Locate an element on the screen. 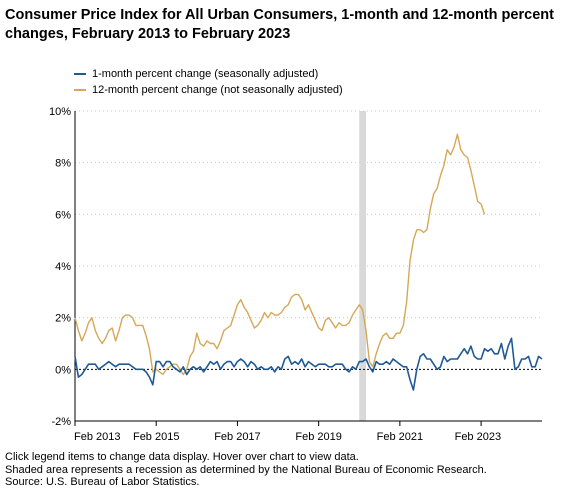  x-tick-label: Feb 2015 is located at coordinates (156, 437).